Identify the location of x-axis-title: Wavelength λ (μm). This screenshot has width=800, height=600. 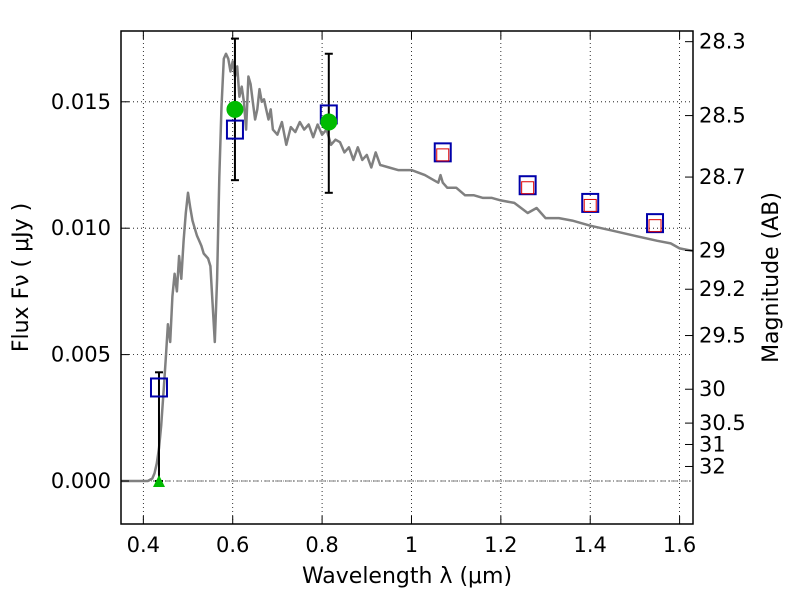
(407, 576).